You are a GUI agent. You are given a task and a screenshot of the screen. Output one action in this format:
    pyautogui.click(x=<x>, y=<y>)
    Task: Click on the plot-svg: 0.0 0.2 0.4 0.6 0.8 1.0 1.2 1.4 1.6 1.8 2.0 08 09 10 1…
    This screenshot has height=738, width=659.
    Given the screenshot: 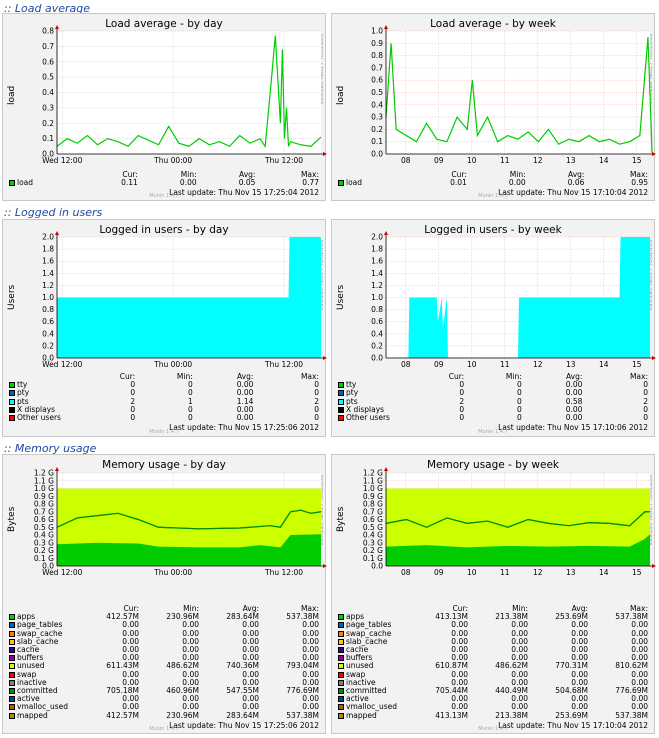 What is the action you would take?
    pyautogui.click(x=513, y=300)
    